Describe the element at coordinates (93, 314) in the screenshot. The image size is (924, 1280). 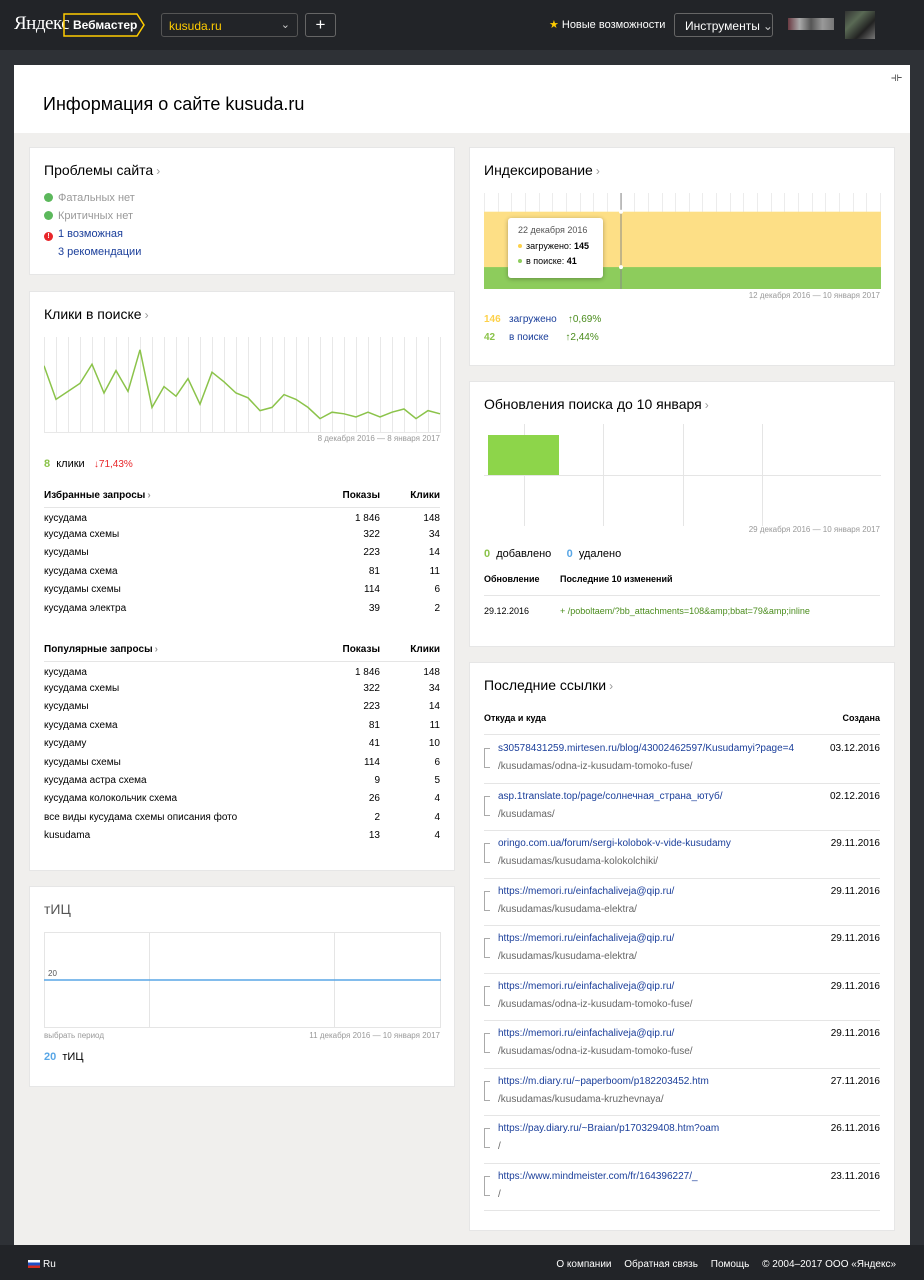
I see `clicks-title-text: Клики в поиске` at that location.